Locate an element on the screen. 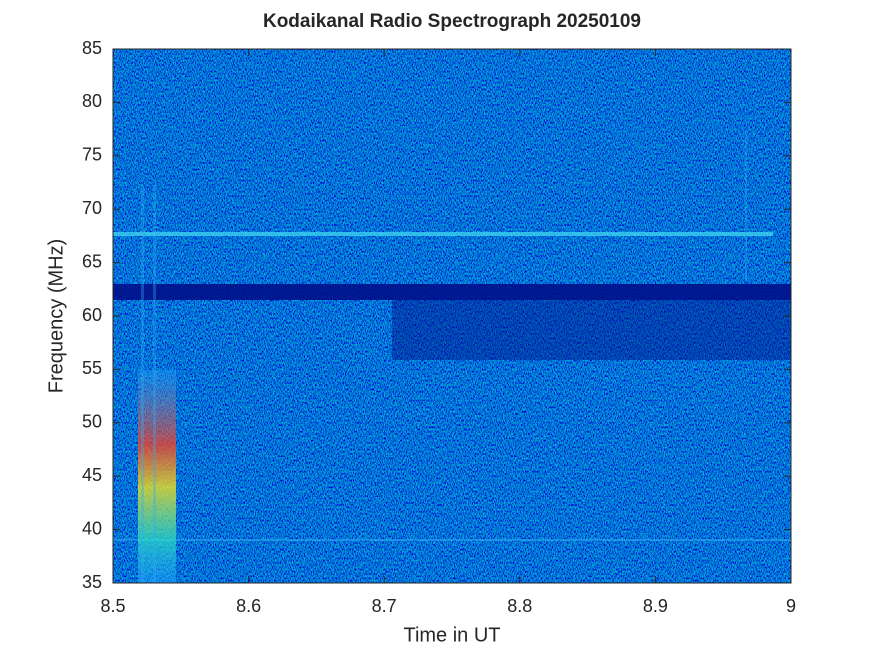 The width and height of the screenshot is (874, 655). chart-title: Kodaikanal Radio Spectrograph 20250109 is located at coordinates (452, 21).